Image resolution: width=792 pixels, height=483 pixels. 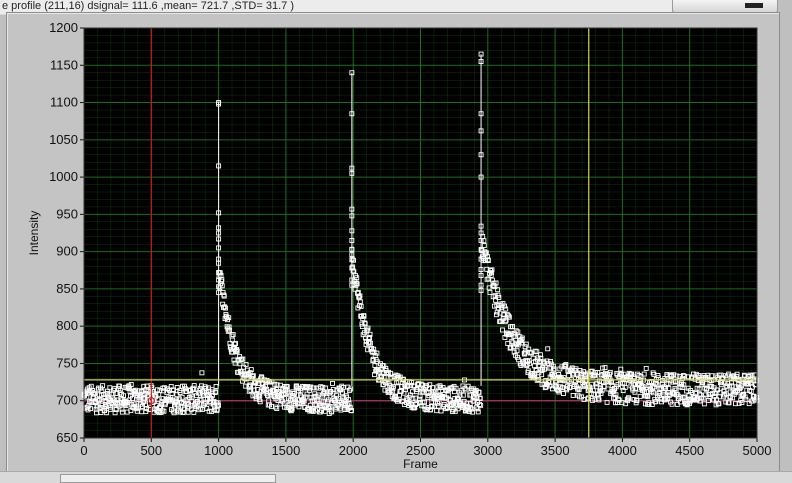 I want to click on x-tick-label: 5000, so click(x=757, y=450).